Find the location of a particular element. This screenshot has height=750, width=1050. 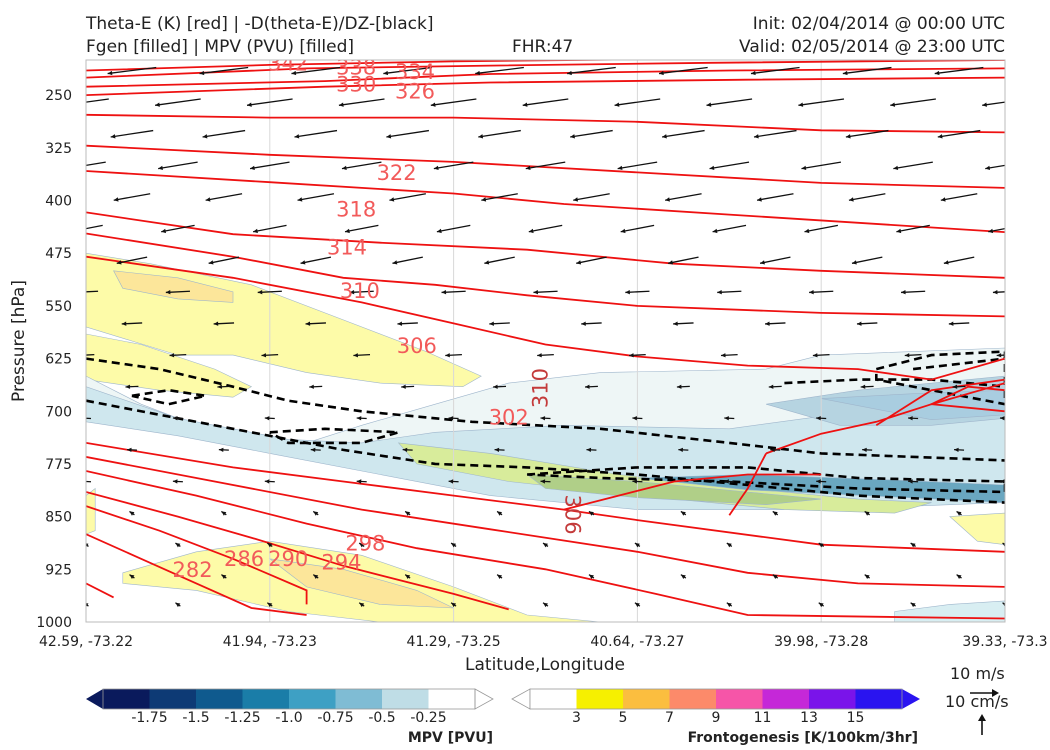

fgen-colorbar-tick: 5 is located at coordinates (623, 718).